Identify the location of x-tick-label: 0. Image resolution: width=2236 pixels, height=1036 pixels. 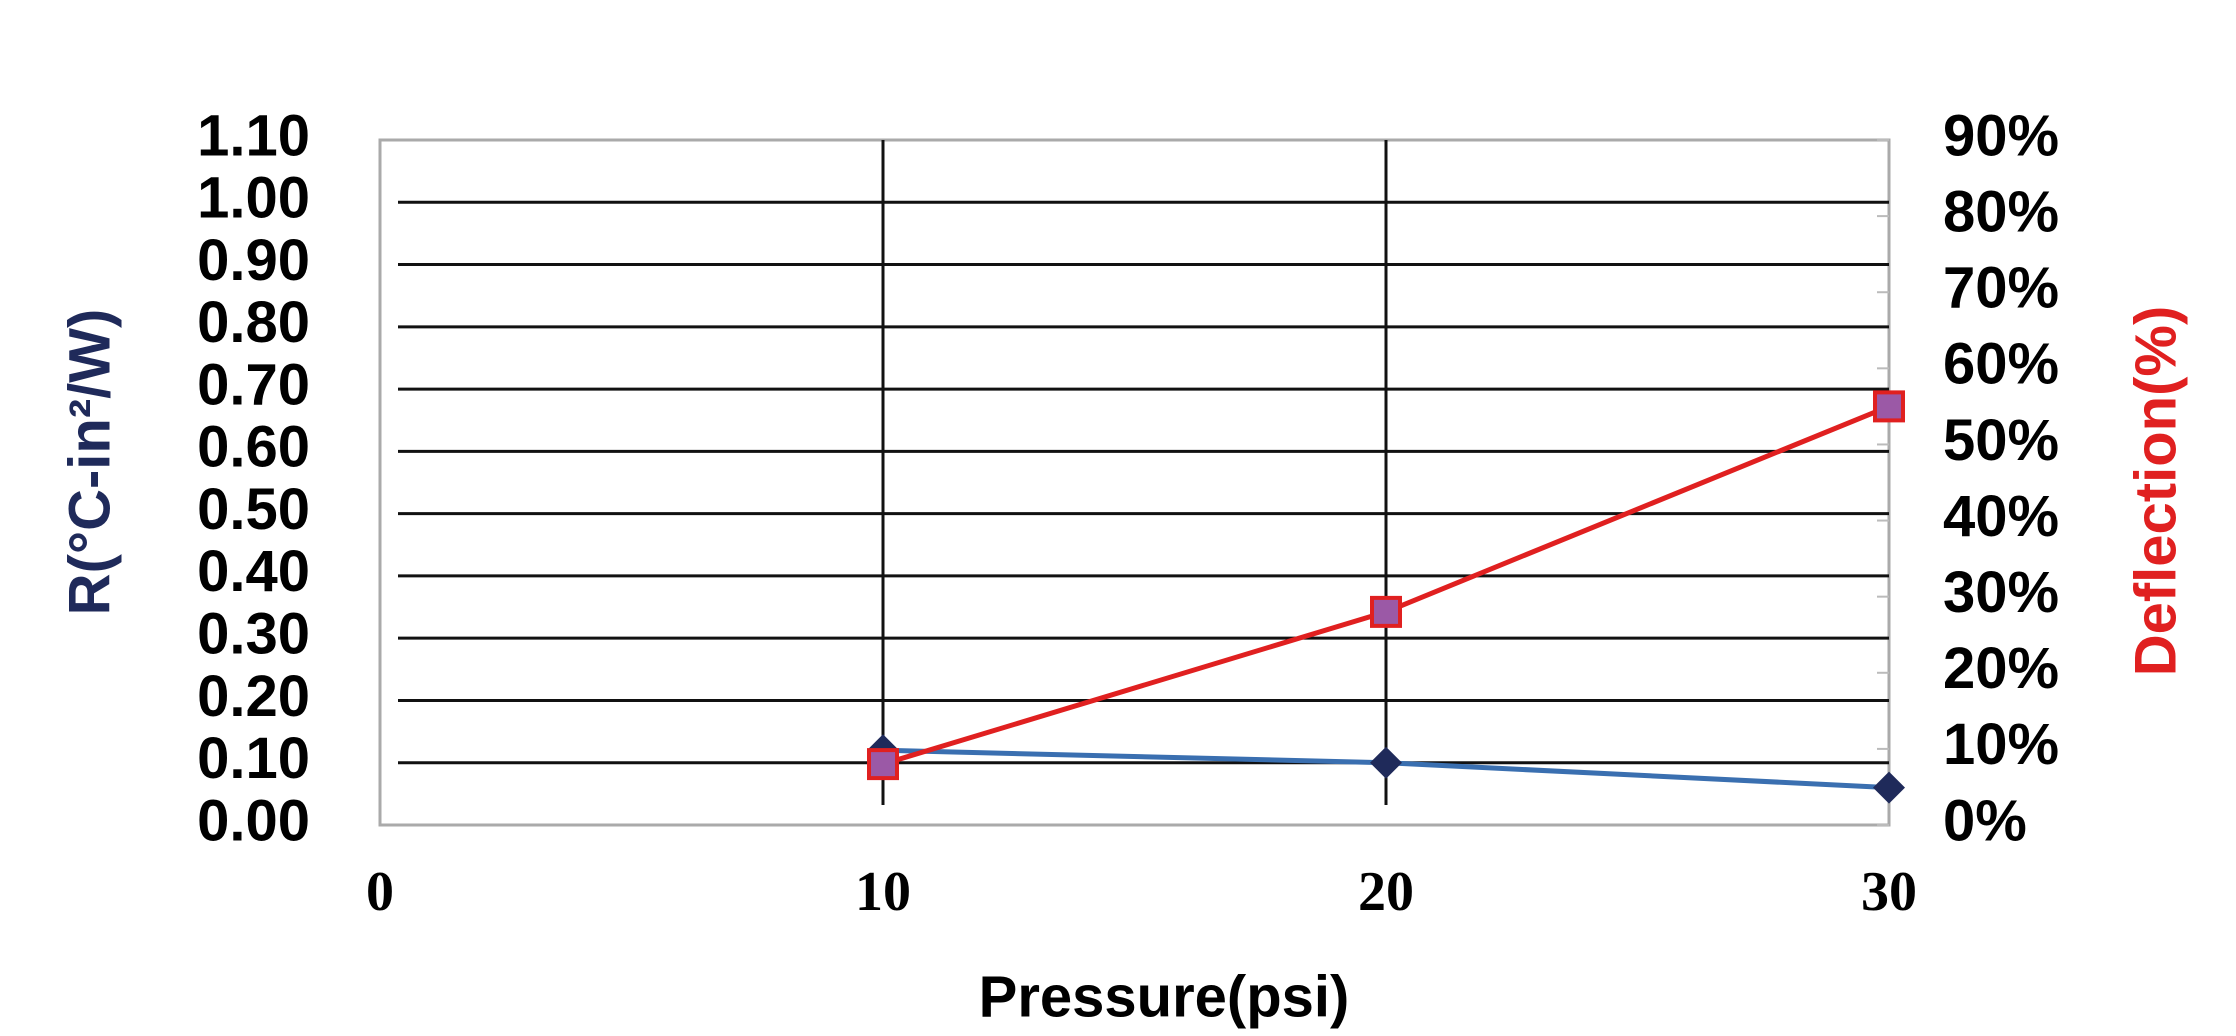
(380, 892).